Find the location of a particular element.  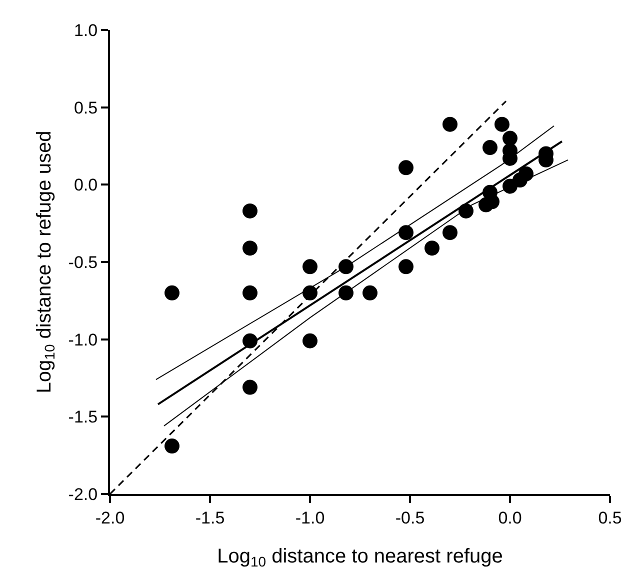

y-tick-label: -0.5 is located at coordinates (83, 262).